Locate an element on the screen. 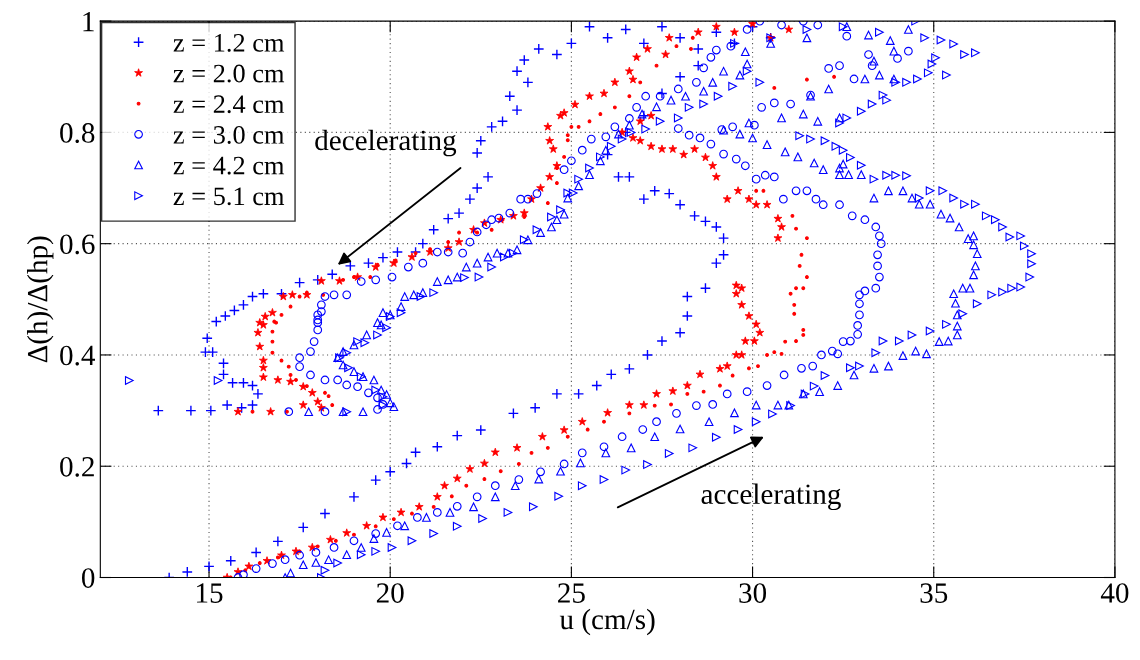 The image size is (1140, 660). x-axis-title: u (cm/s) is located at coordinates (607, 622).